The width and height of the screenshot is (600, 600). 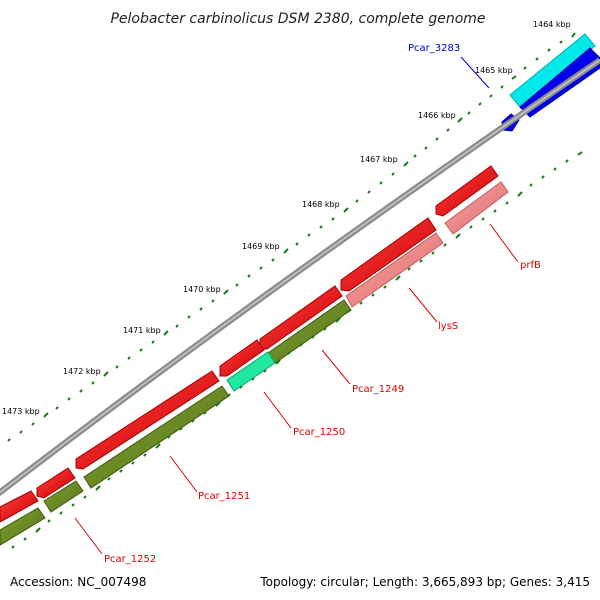 I want to click on tick-1468: 1468 kbp, so click(x=325, y=206).